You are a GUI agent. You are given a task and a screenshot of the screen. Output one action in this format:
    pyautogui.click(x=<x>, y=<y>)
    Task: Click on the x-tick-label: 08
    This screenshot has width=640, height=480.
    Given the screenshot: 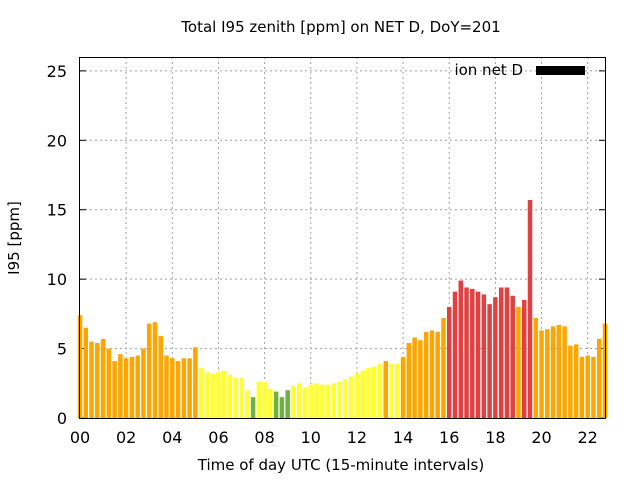 What is the action you would take?
    pyautogui.click(x=264, y=437)
    